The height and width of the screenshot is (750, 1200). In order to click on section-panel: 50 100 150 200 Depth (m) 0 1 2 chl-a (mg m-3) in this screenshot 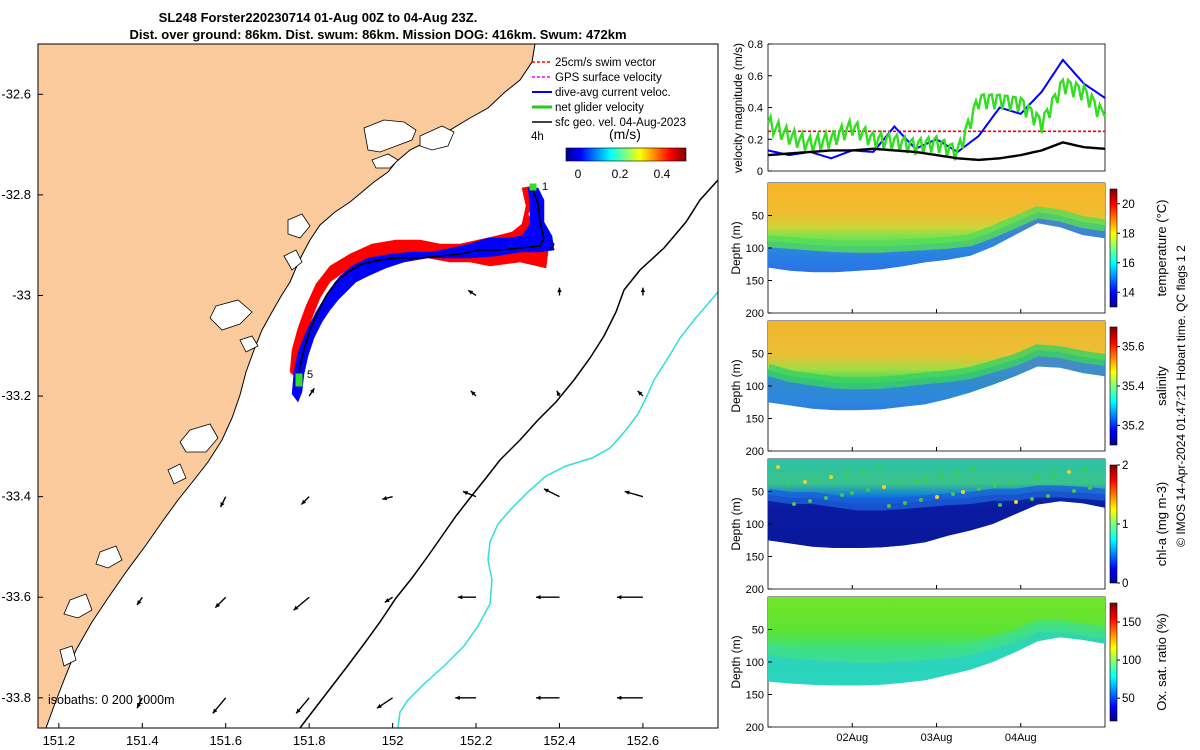, I will do `click(949, 527)`.